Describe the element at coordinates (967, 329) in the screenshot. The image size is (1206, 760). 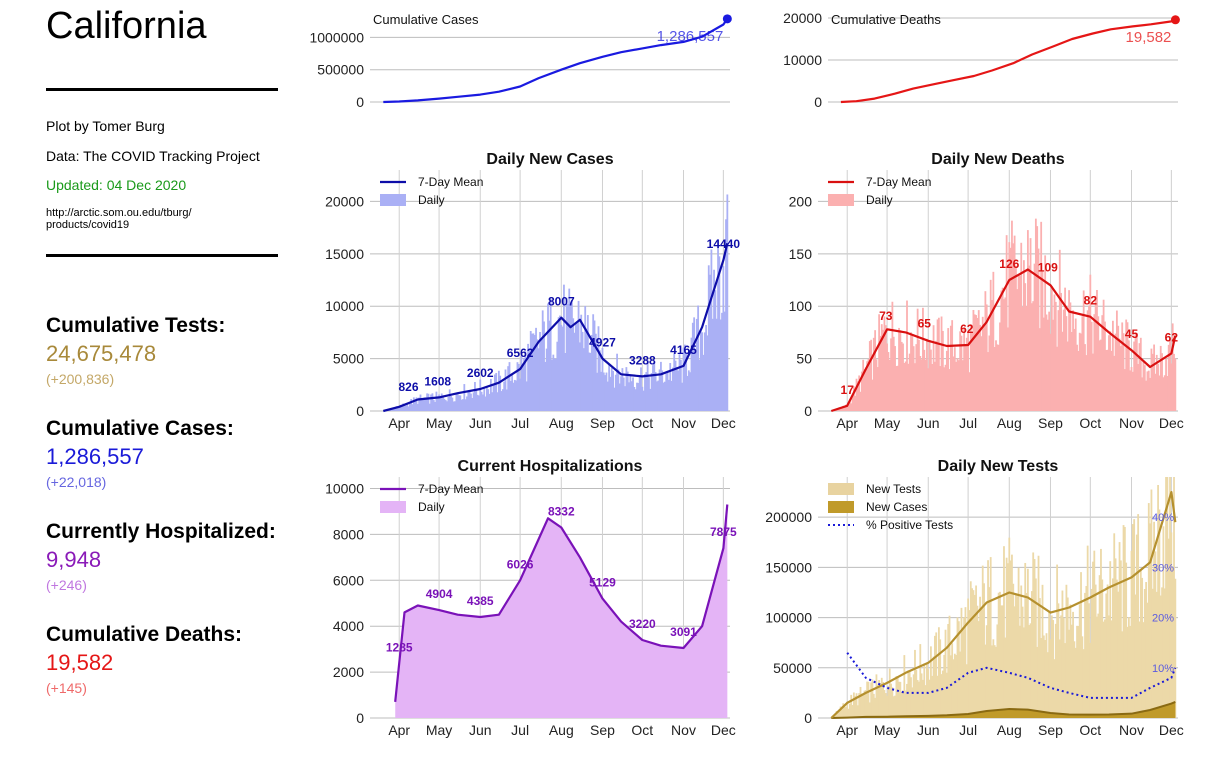
I see `data-label: 62` at that location.